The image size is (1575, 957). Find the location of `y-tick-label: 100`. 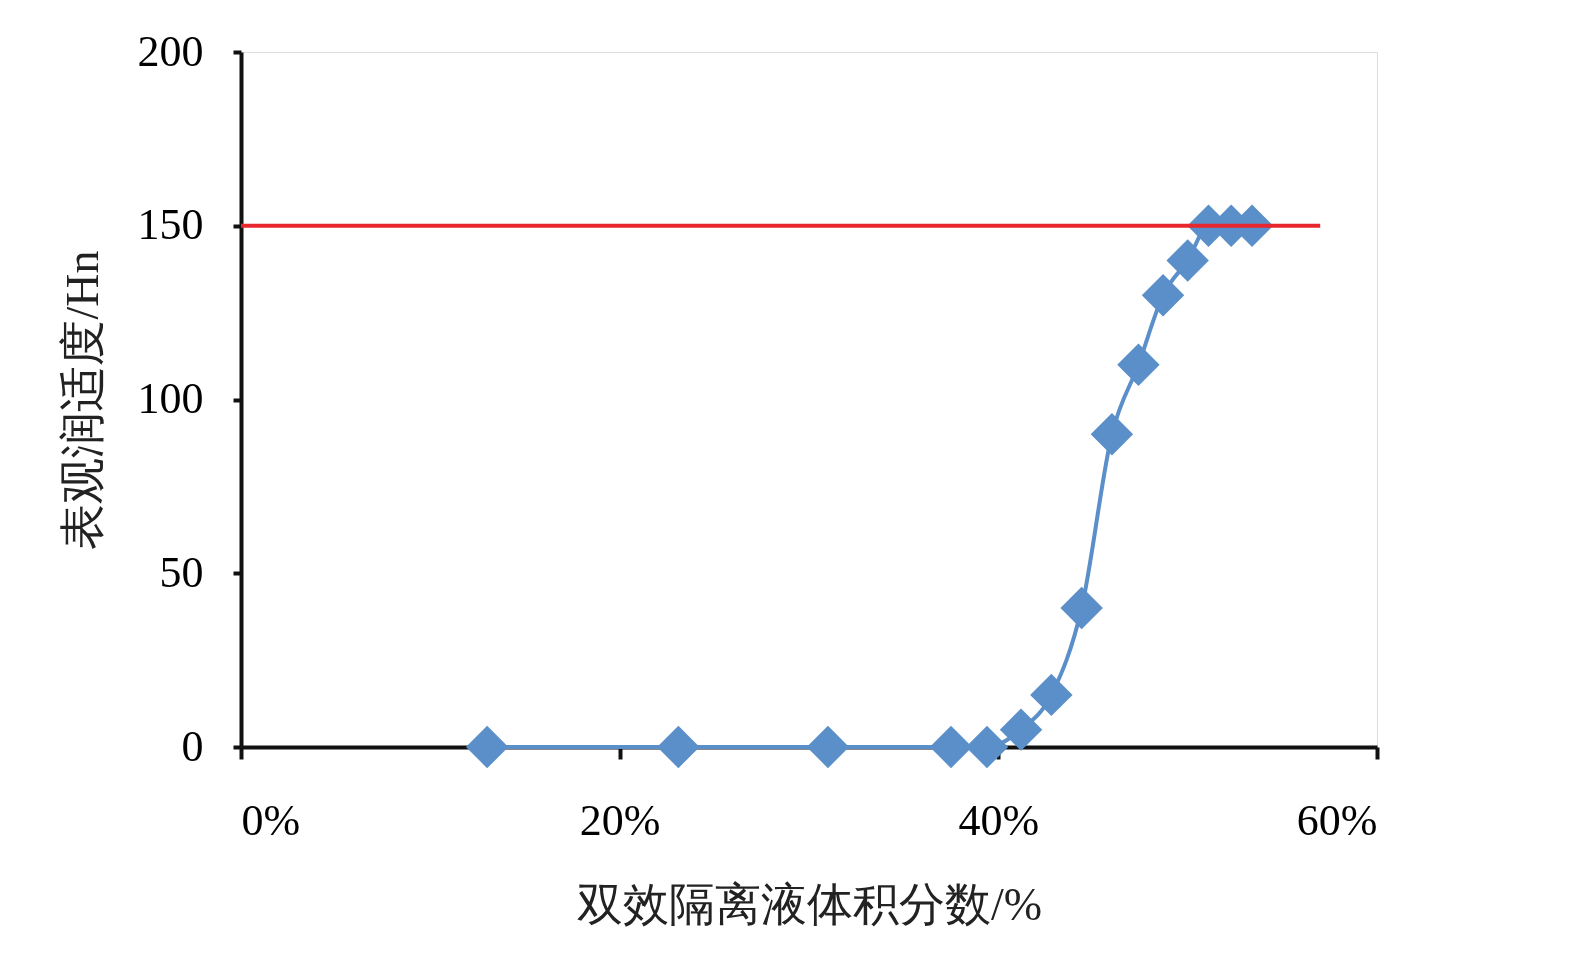

y-tick-label: 100 is located at coordinates (170, 398).